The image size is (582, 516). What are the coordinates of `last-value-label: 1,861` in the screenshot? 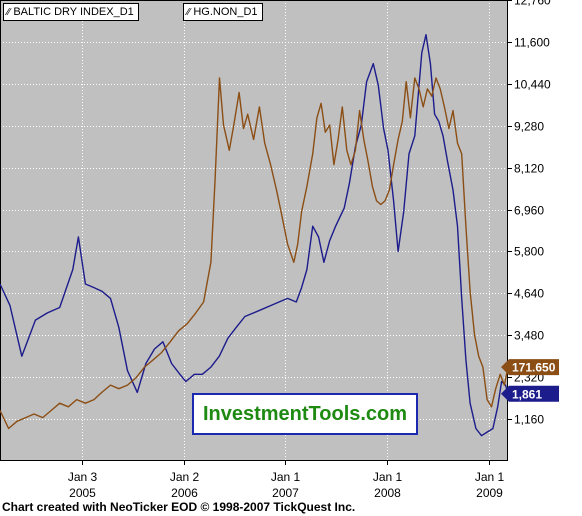 It's located at (527, 394).